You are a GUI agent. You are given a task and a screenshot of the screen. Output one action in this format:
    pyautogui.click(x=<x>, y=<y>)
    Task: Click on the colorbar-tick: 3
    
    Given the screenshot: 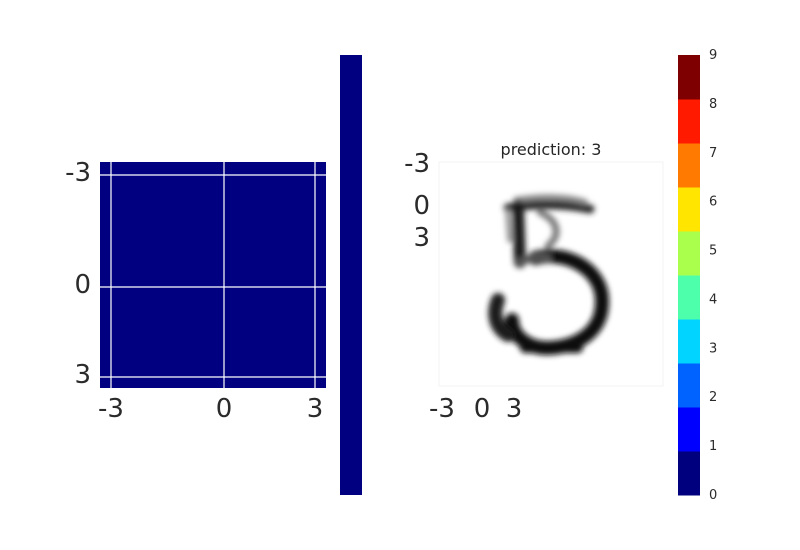 What is the action you would take?
    pyautogui.click(x=713, y=348)
    